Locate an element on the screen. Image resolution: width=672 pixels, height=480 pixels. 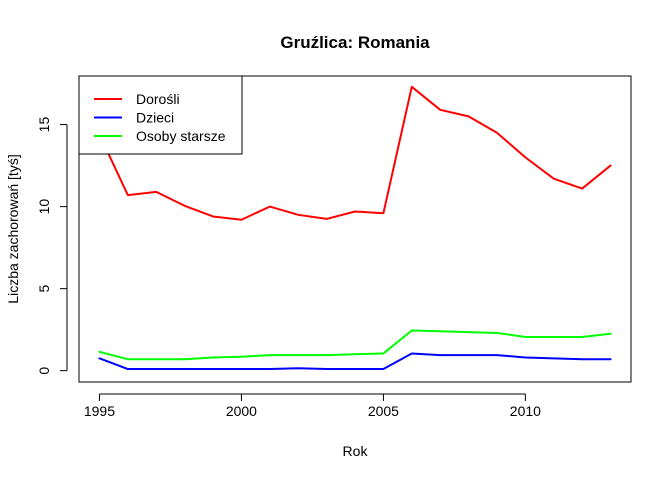
x-tick-label: 2010 is located at coordinates (525, 411).